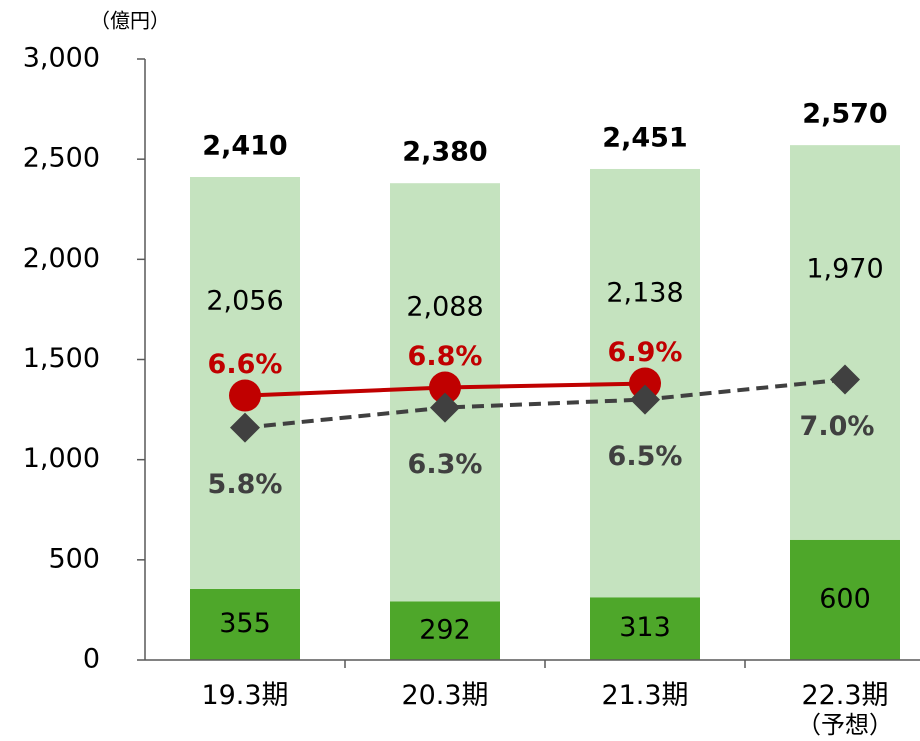  Describe the element at coordinates (845, 710) in the screenshot. I see `x-tick-label: 22.3期（予想）` at that location.